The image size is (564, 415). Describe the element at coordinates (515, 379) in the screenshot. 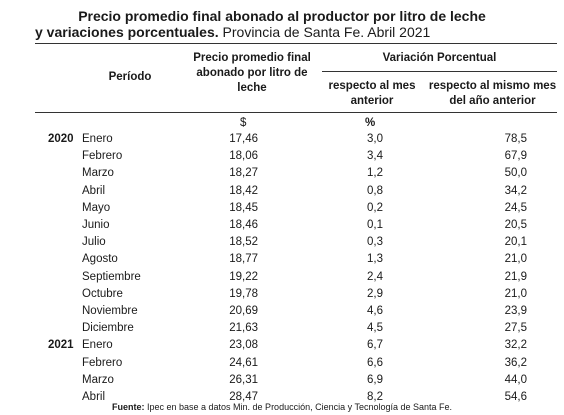

I see `row-var-anio: 44,0` at that location.